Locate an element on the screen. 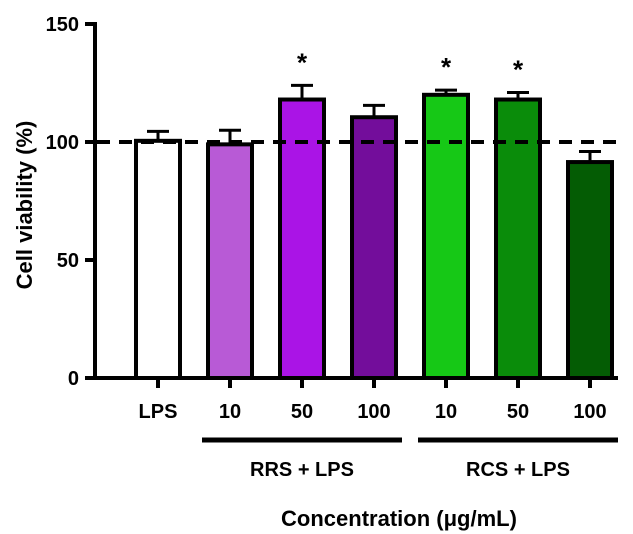 The height and width of the screenshot is (534, 633). y-tick-label: 50 is located at coordinates (68, 261).